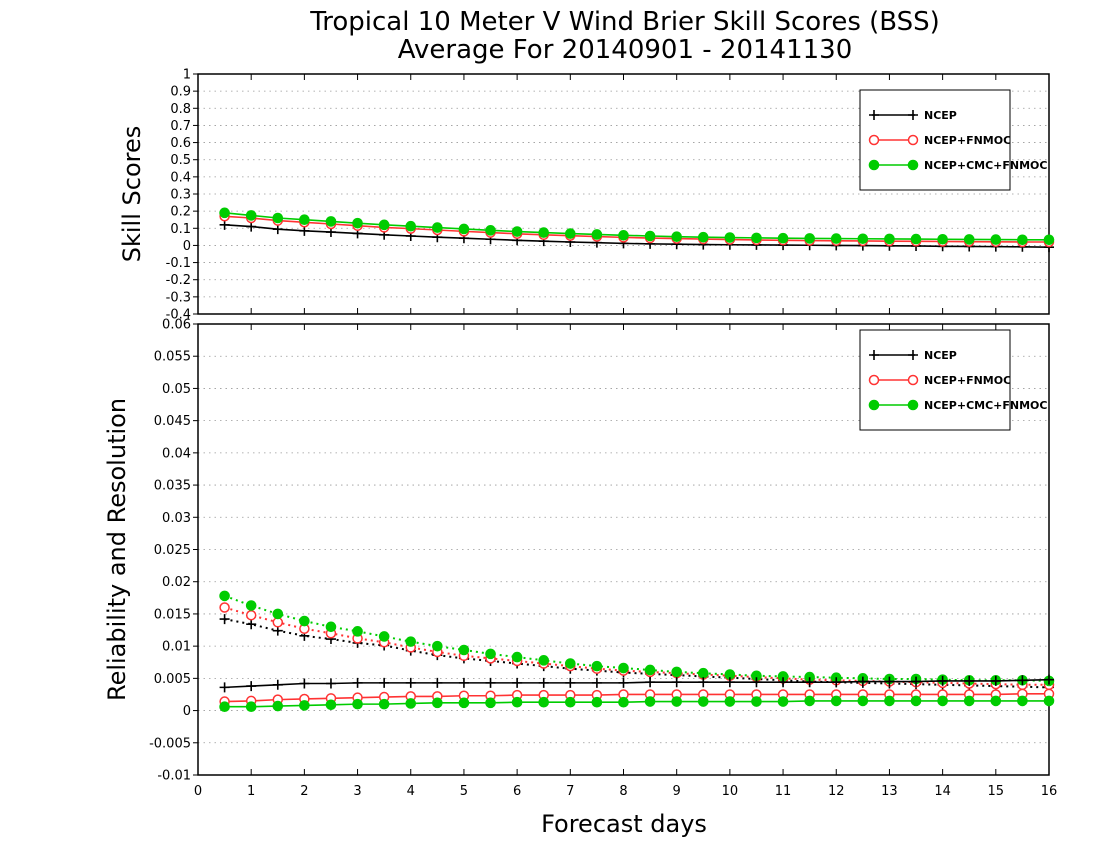 The height and width of the screenshot is (850, 1100). What do you see at coordinates (198, 791) in the screenshot?
I see `x-tick-label: 0` at bounding box center [198, 791].